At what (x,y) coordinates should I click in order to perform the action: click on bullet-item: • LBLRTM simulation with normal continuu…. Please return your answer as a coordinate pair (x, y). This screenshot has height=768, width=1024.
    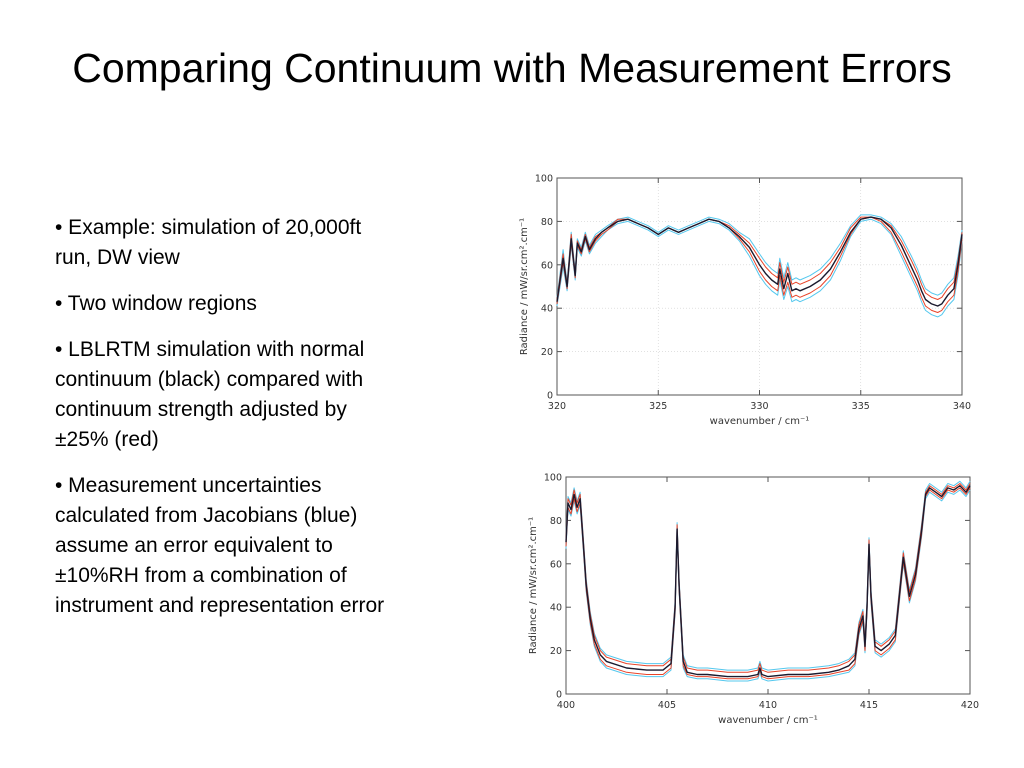
    Looking at the image, I should click on (210, 394).